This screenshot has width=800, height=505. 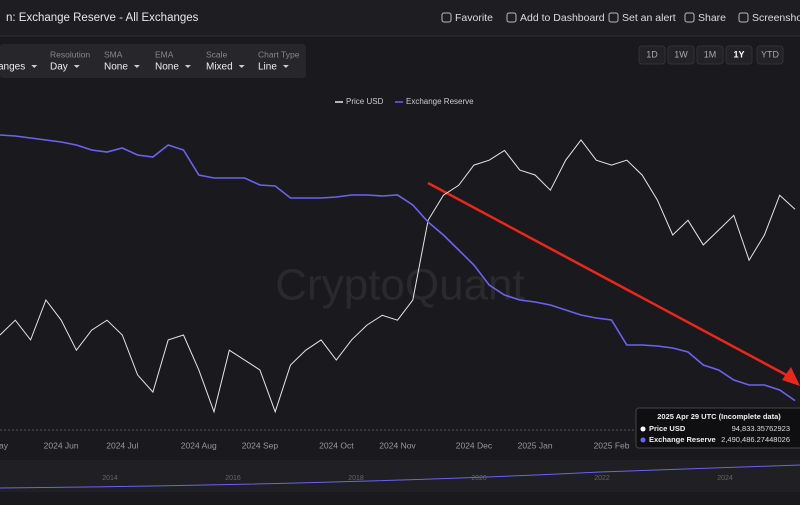 What do you see at coordinates (110, 478) in the screenshot?
I see `navigator-label: 2014` at bounding box center [110, 478].